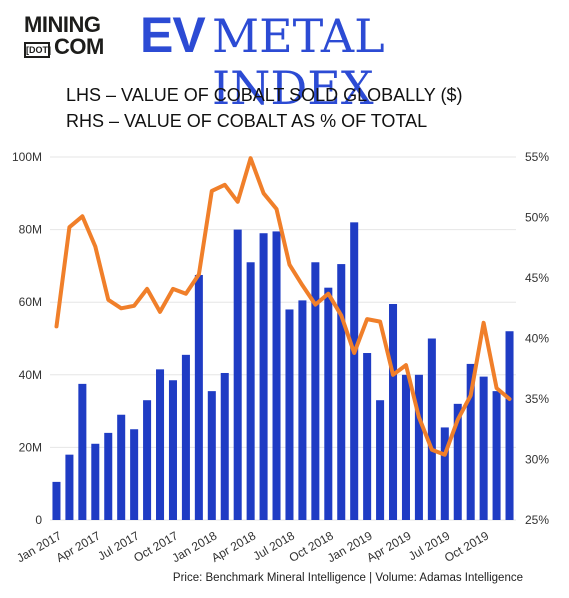  Describe the element at coordinates (537, 157) in the screenshot. I see `y-right-tick-label: 55%` at that location.